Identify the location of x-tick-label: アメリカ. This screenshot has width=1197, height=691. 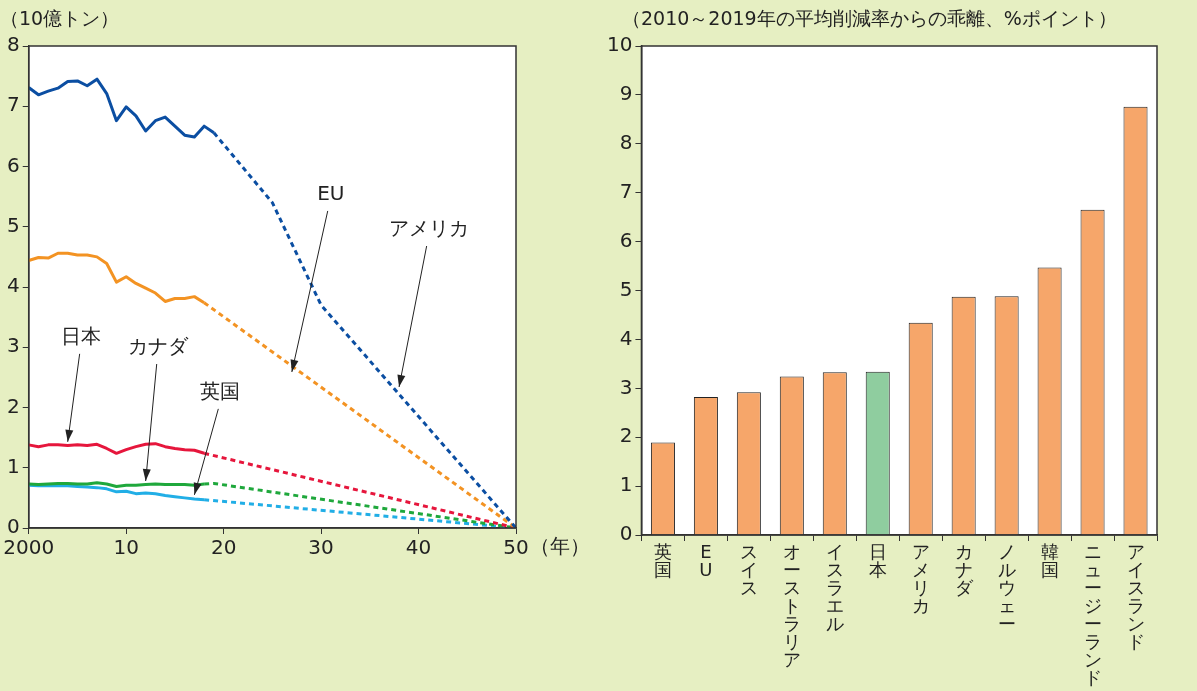
(920, 578).